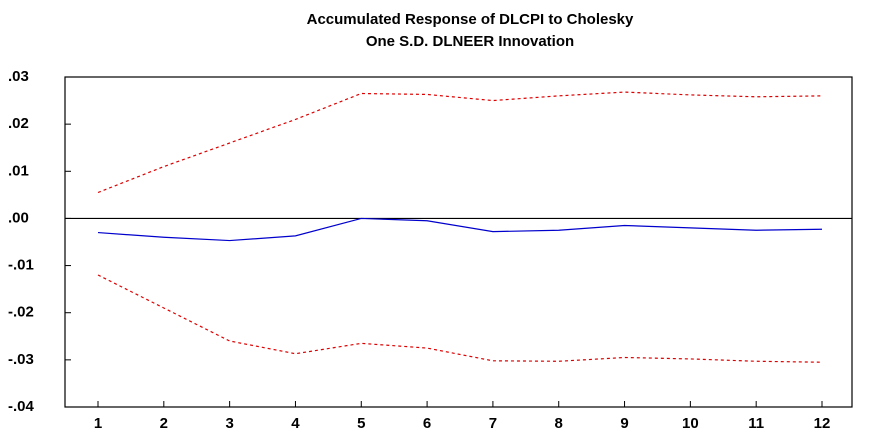  What do you see at coordinates (21, 406) in the screenshot?
I see `y-tick-label: -.04` at bounding box center [21, 406].